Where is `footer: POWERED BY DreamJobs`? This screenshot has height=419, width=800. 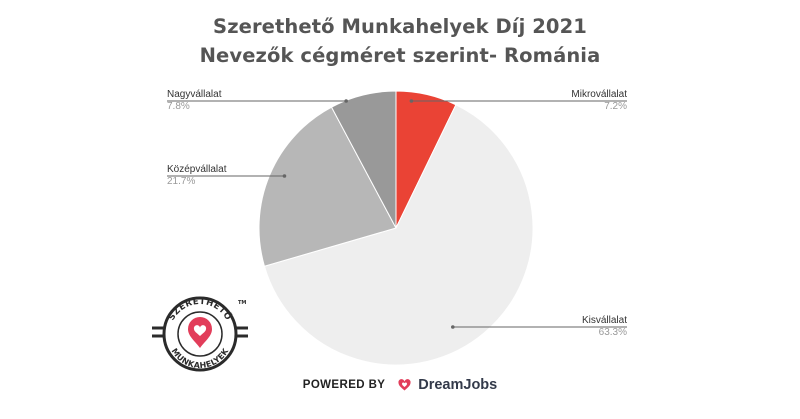
footer: POWERED BY DreamJobs is located at coordinates (400, 385).